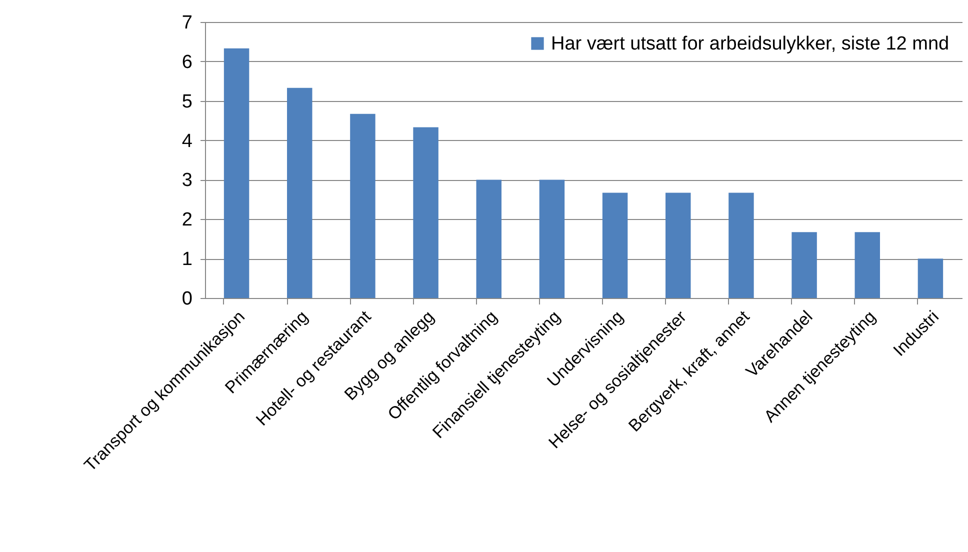  Describe the element at coordinates (187, 181) in the screenshot. I see `y-tick-label: 3` at that location.